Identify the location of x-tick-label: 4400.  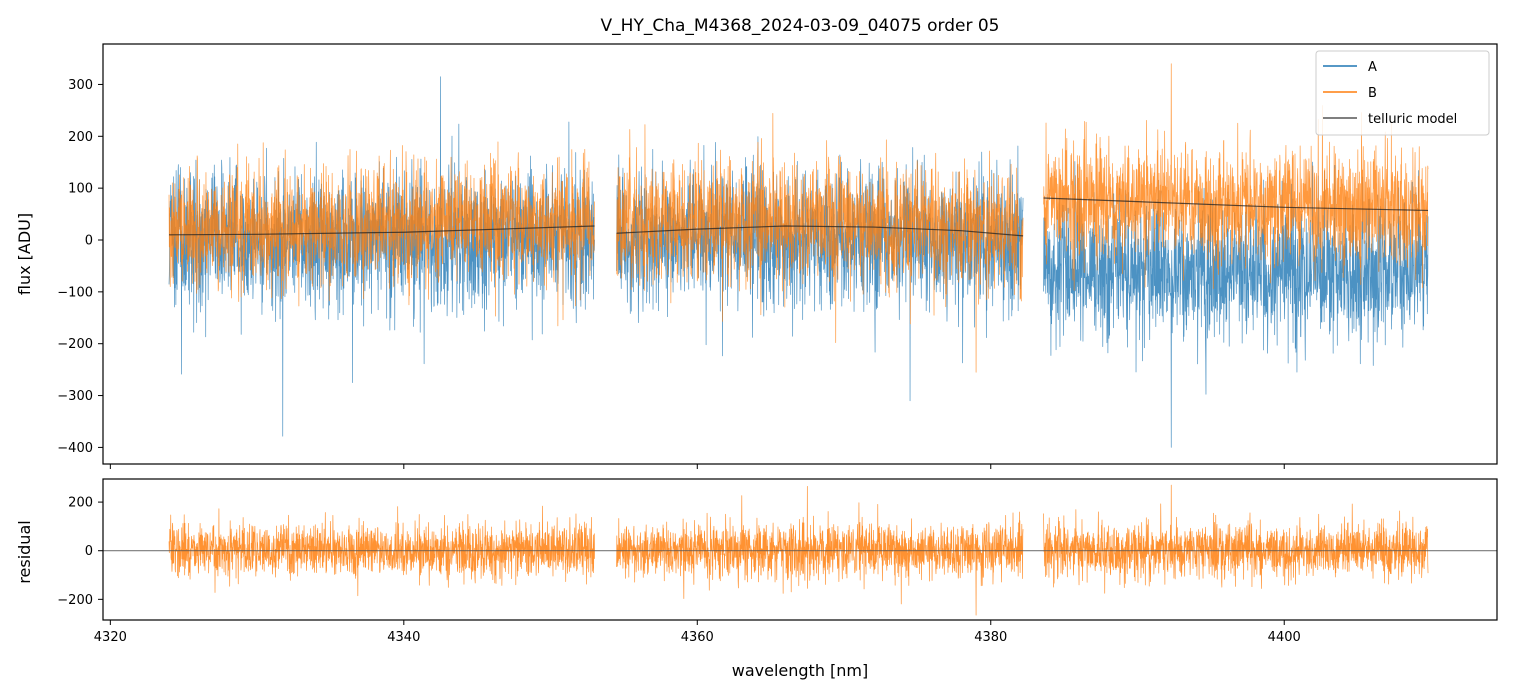
(1284, 637).